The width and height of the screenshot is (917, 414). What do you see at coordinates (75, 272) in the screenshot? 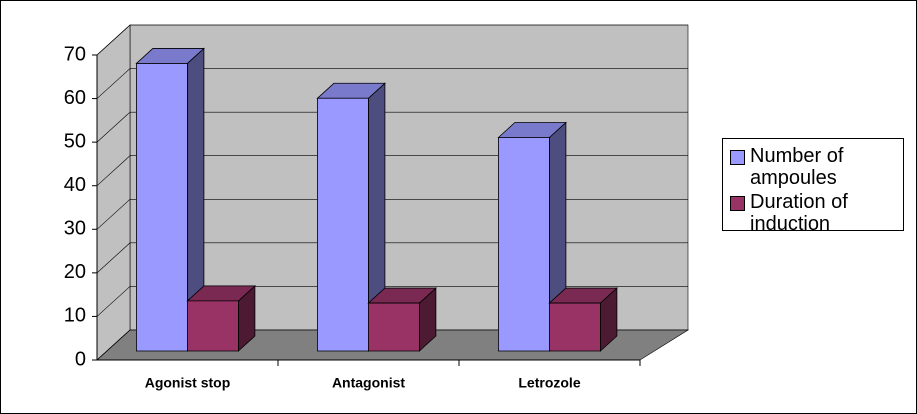
I see `y-tick-label: 20` at bounding box center [75, 272].